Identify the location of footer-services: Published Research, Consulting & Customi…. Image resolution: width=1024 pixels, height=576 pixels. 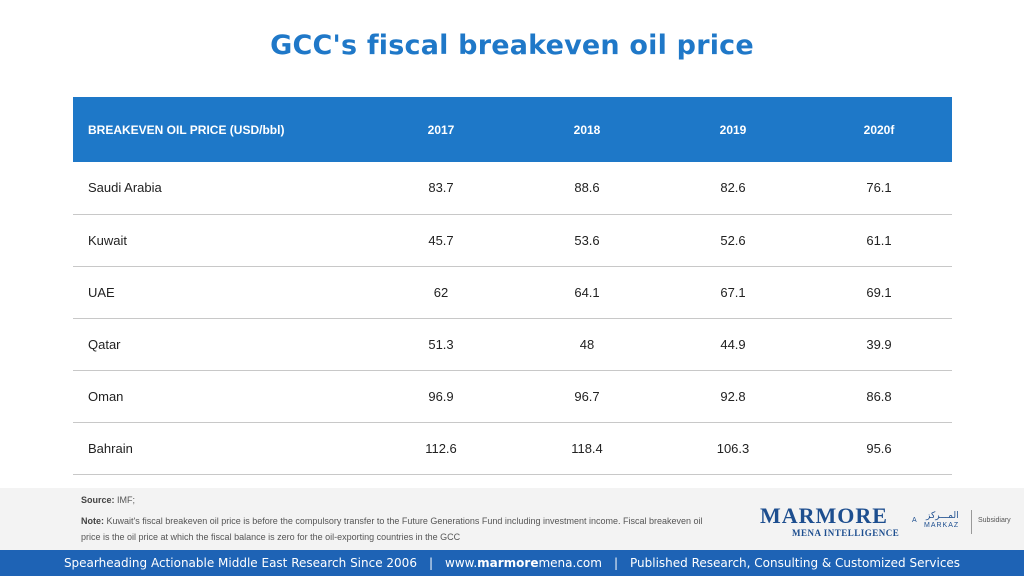
(795, 563).